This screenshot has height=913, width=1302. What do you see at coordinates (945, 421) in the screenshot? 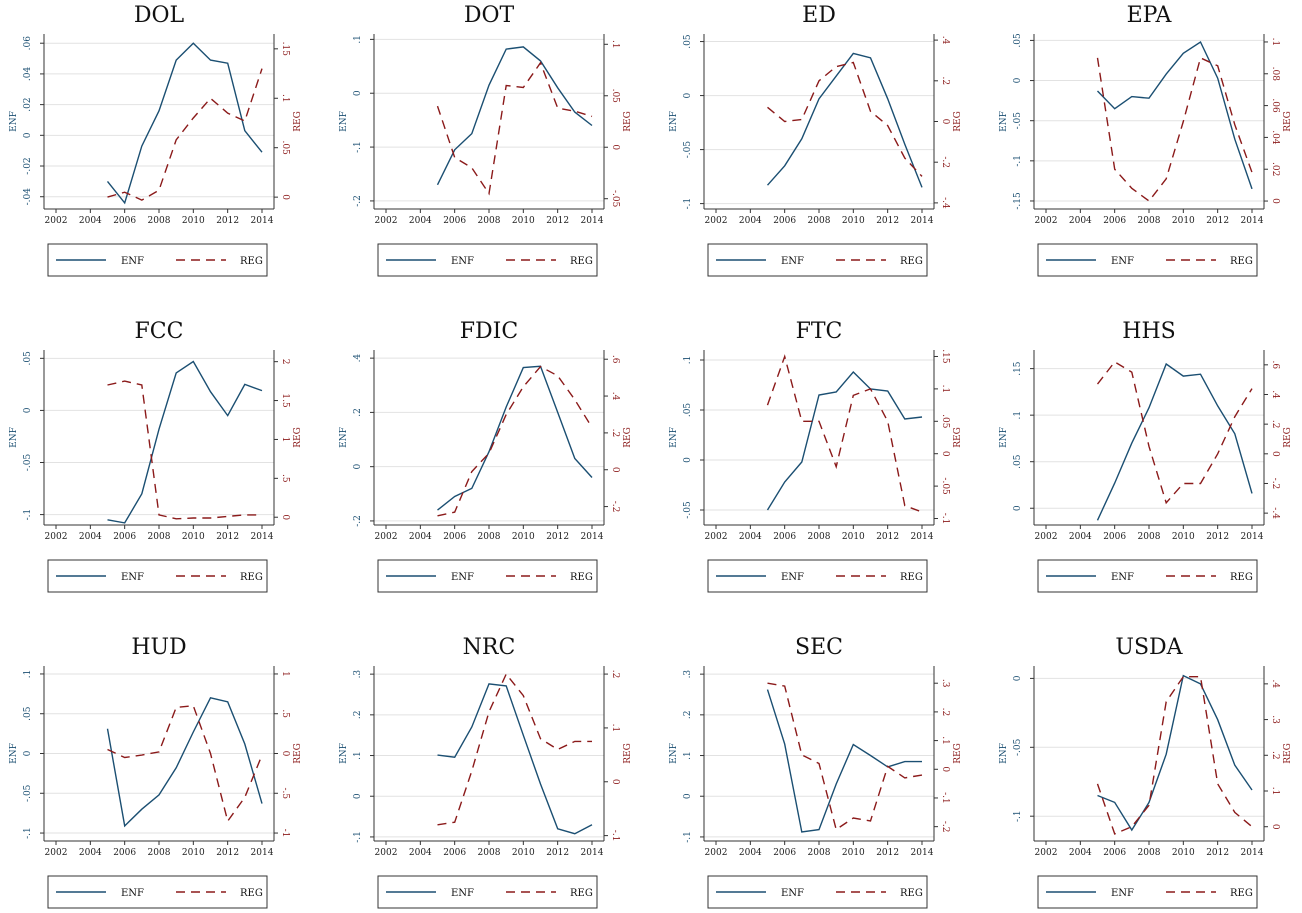
I see `y2-tick-label: .05` at bounding box center [945, 421].